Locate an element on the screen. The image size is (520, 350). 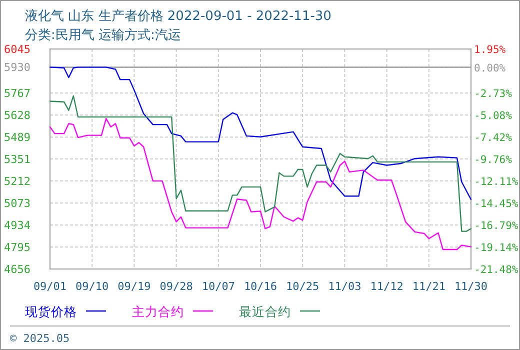
x-tick-label: 11/12 is located at coordinates (387, 286).